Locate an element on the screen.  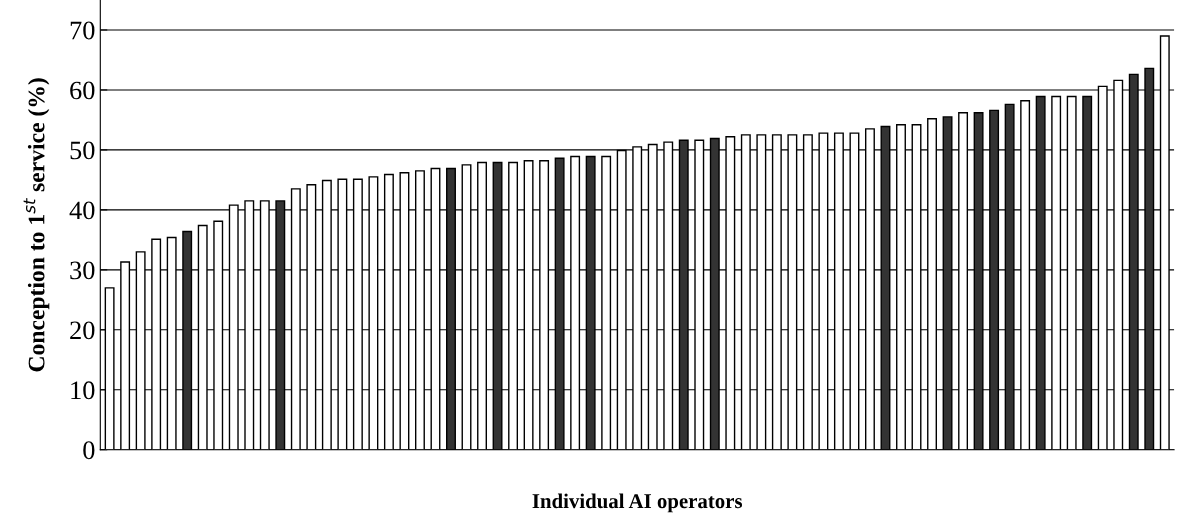
x-axis-title: Individual AI operators is located at coordinates (637, 503).